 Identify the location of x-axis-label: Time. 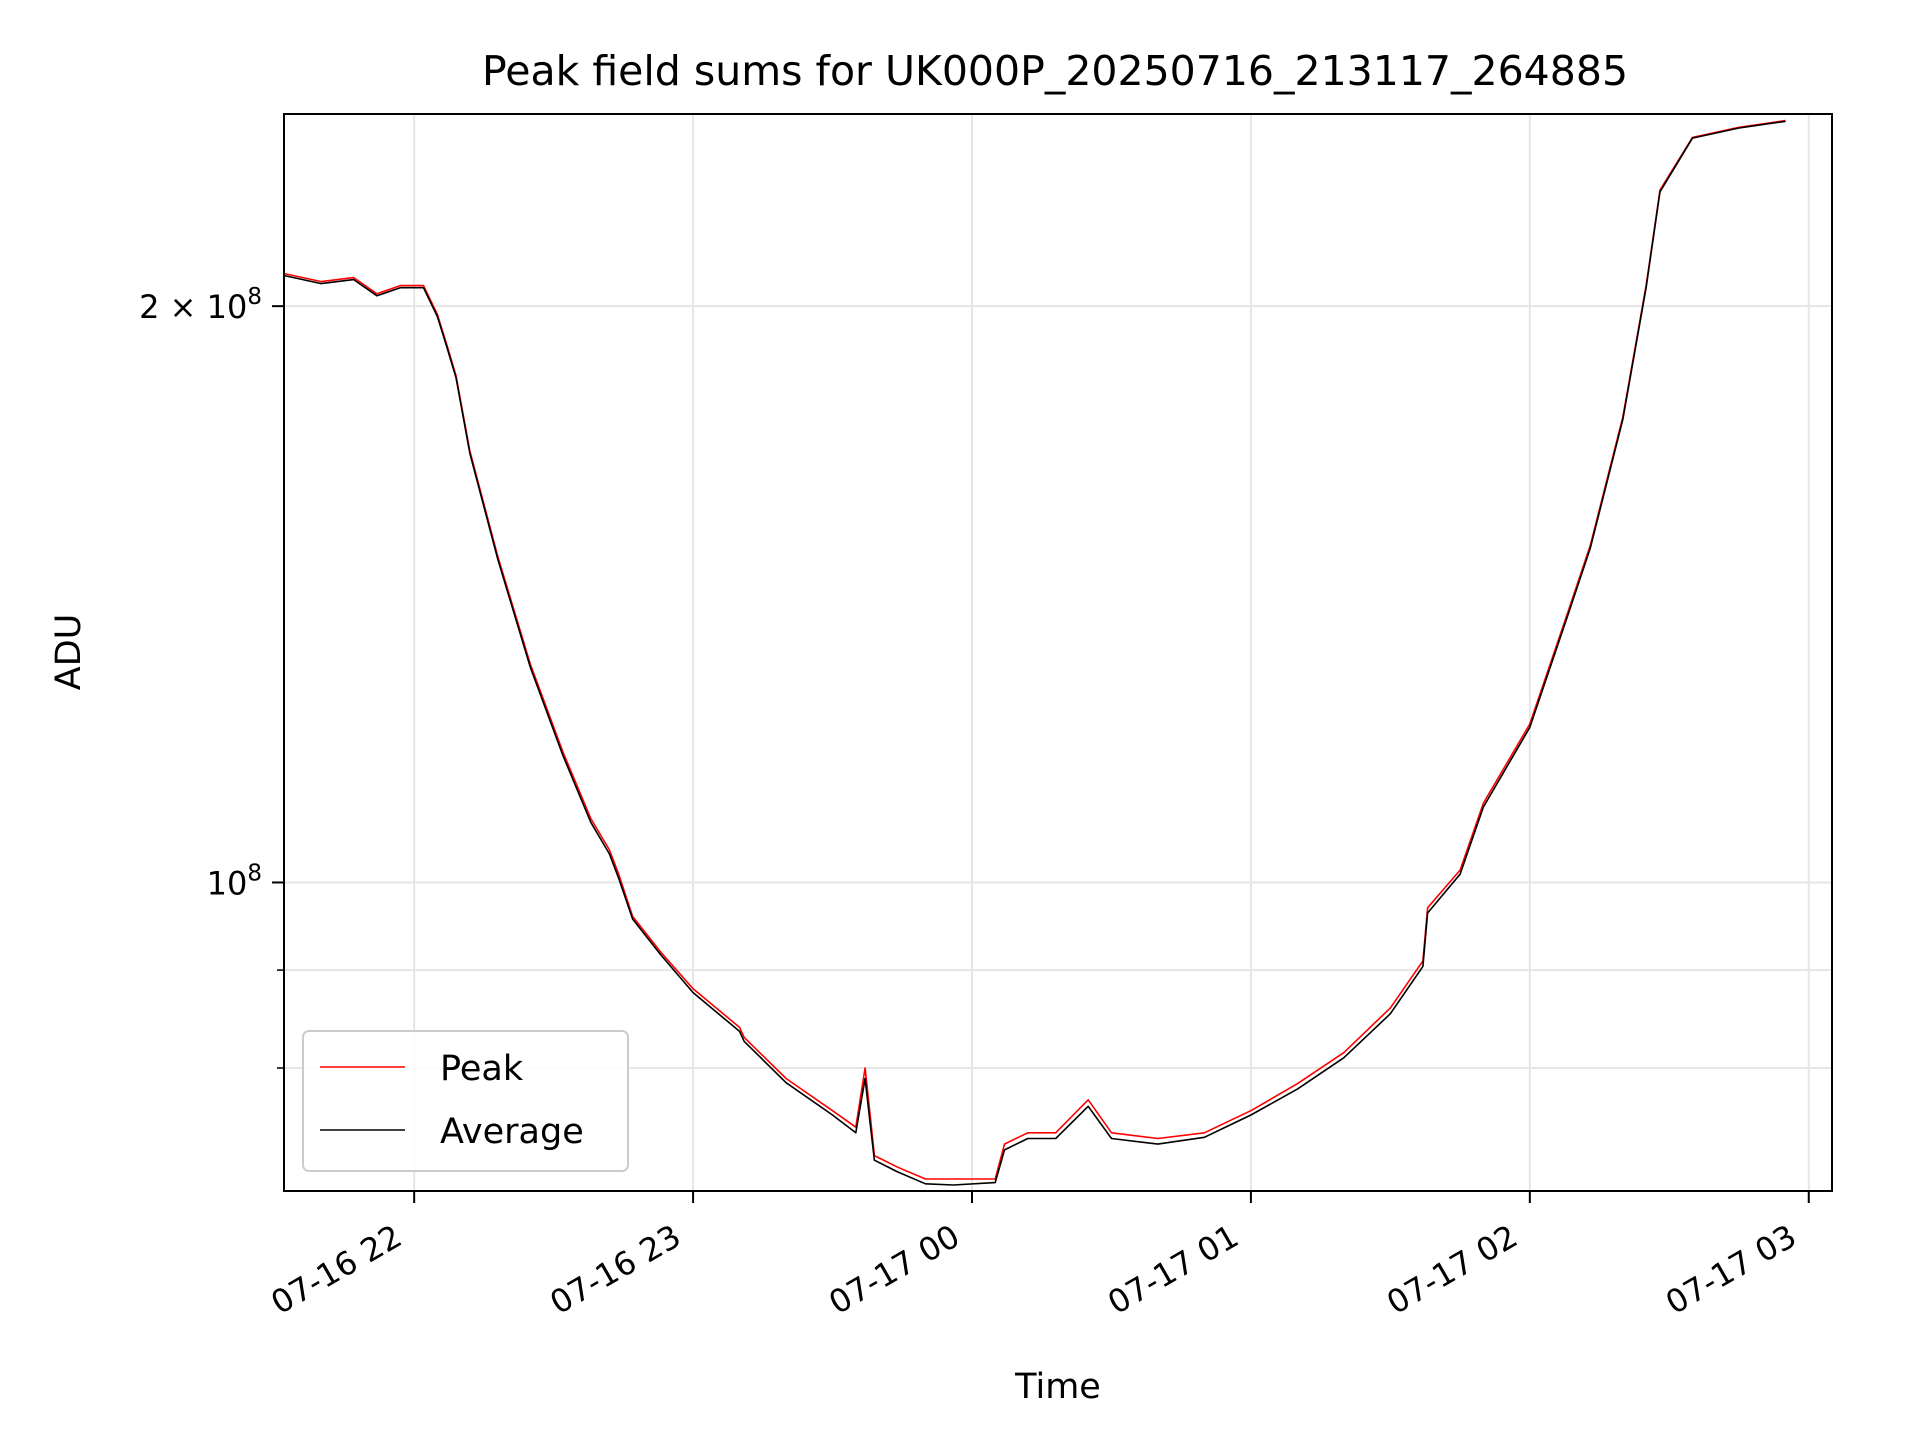
(1057, 1387).